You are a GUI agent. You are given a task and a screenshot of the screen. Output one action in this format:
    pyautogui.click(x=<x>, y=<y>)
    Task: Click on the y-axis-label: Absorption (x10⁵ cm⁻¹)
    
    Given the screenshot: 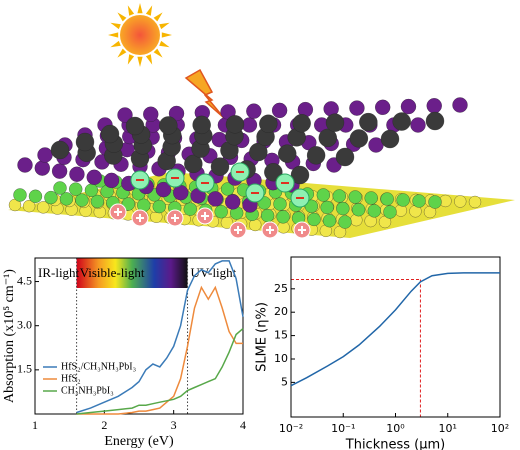 What is the action you would take?
    pyautogui.click(x=9, y=336)
    